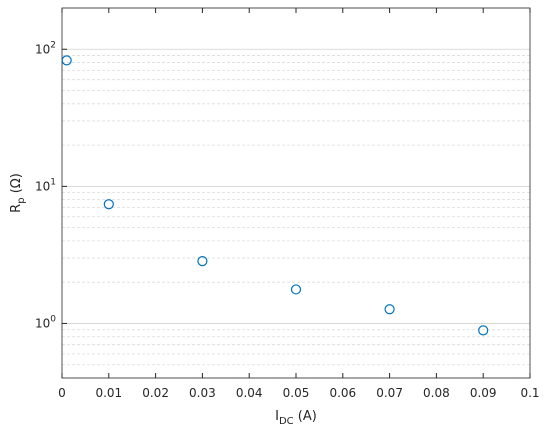  What do you see at coordinates (16, 185) in the screenshot?
I see `y-axis-label-rest: (Ω)` at bounding box center [16, 185].